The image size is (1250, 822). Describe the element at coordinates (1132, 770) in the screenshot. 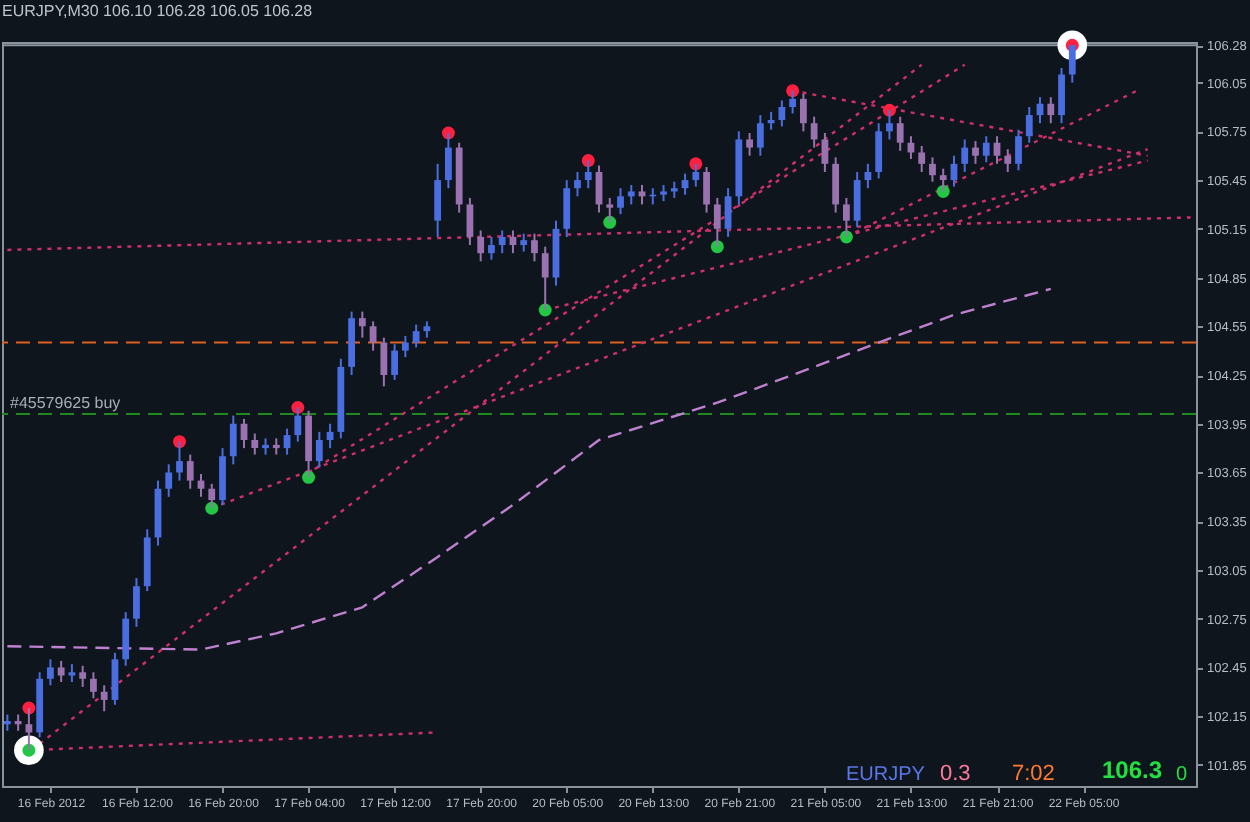

I see `annotation: 106.3` at that location.